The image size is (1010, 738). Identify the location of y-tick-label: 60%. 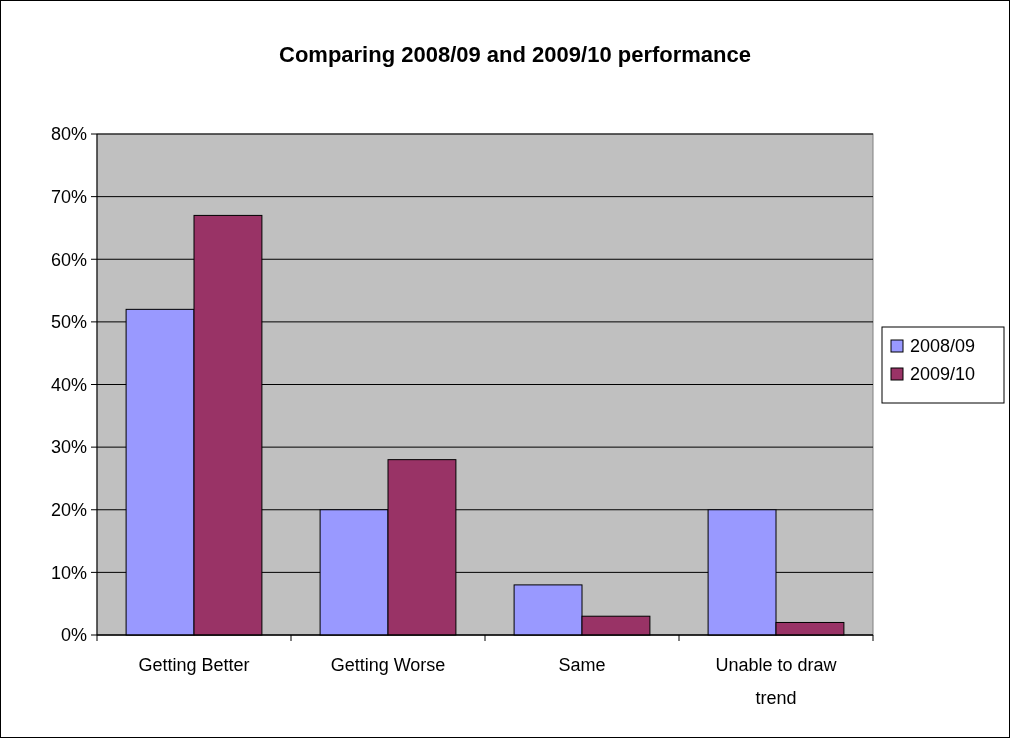
(68, 259).